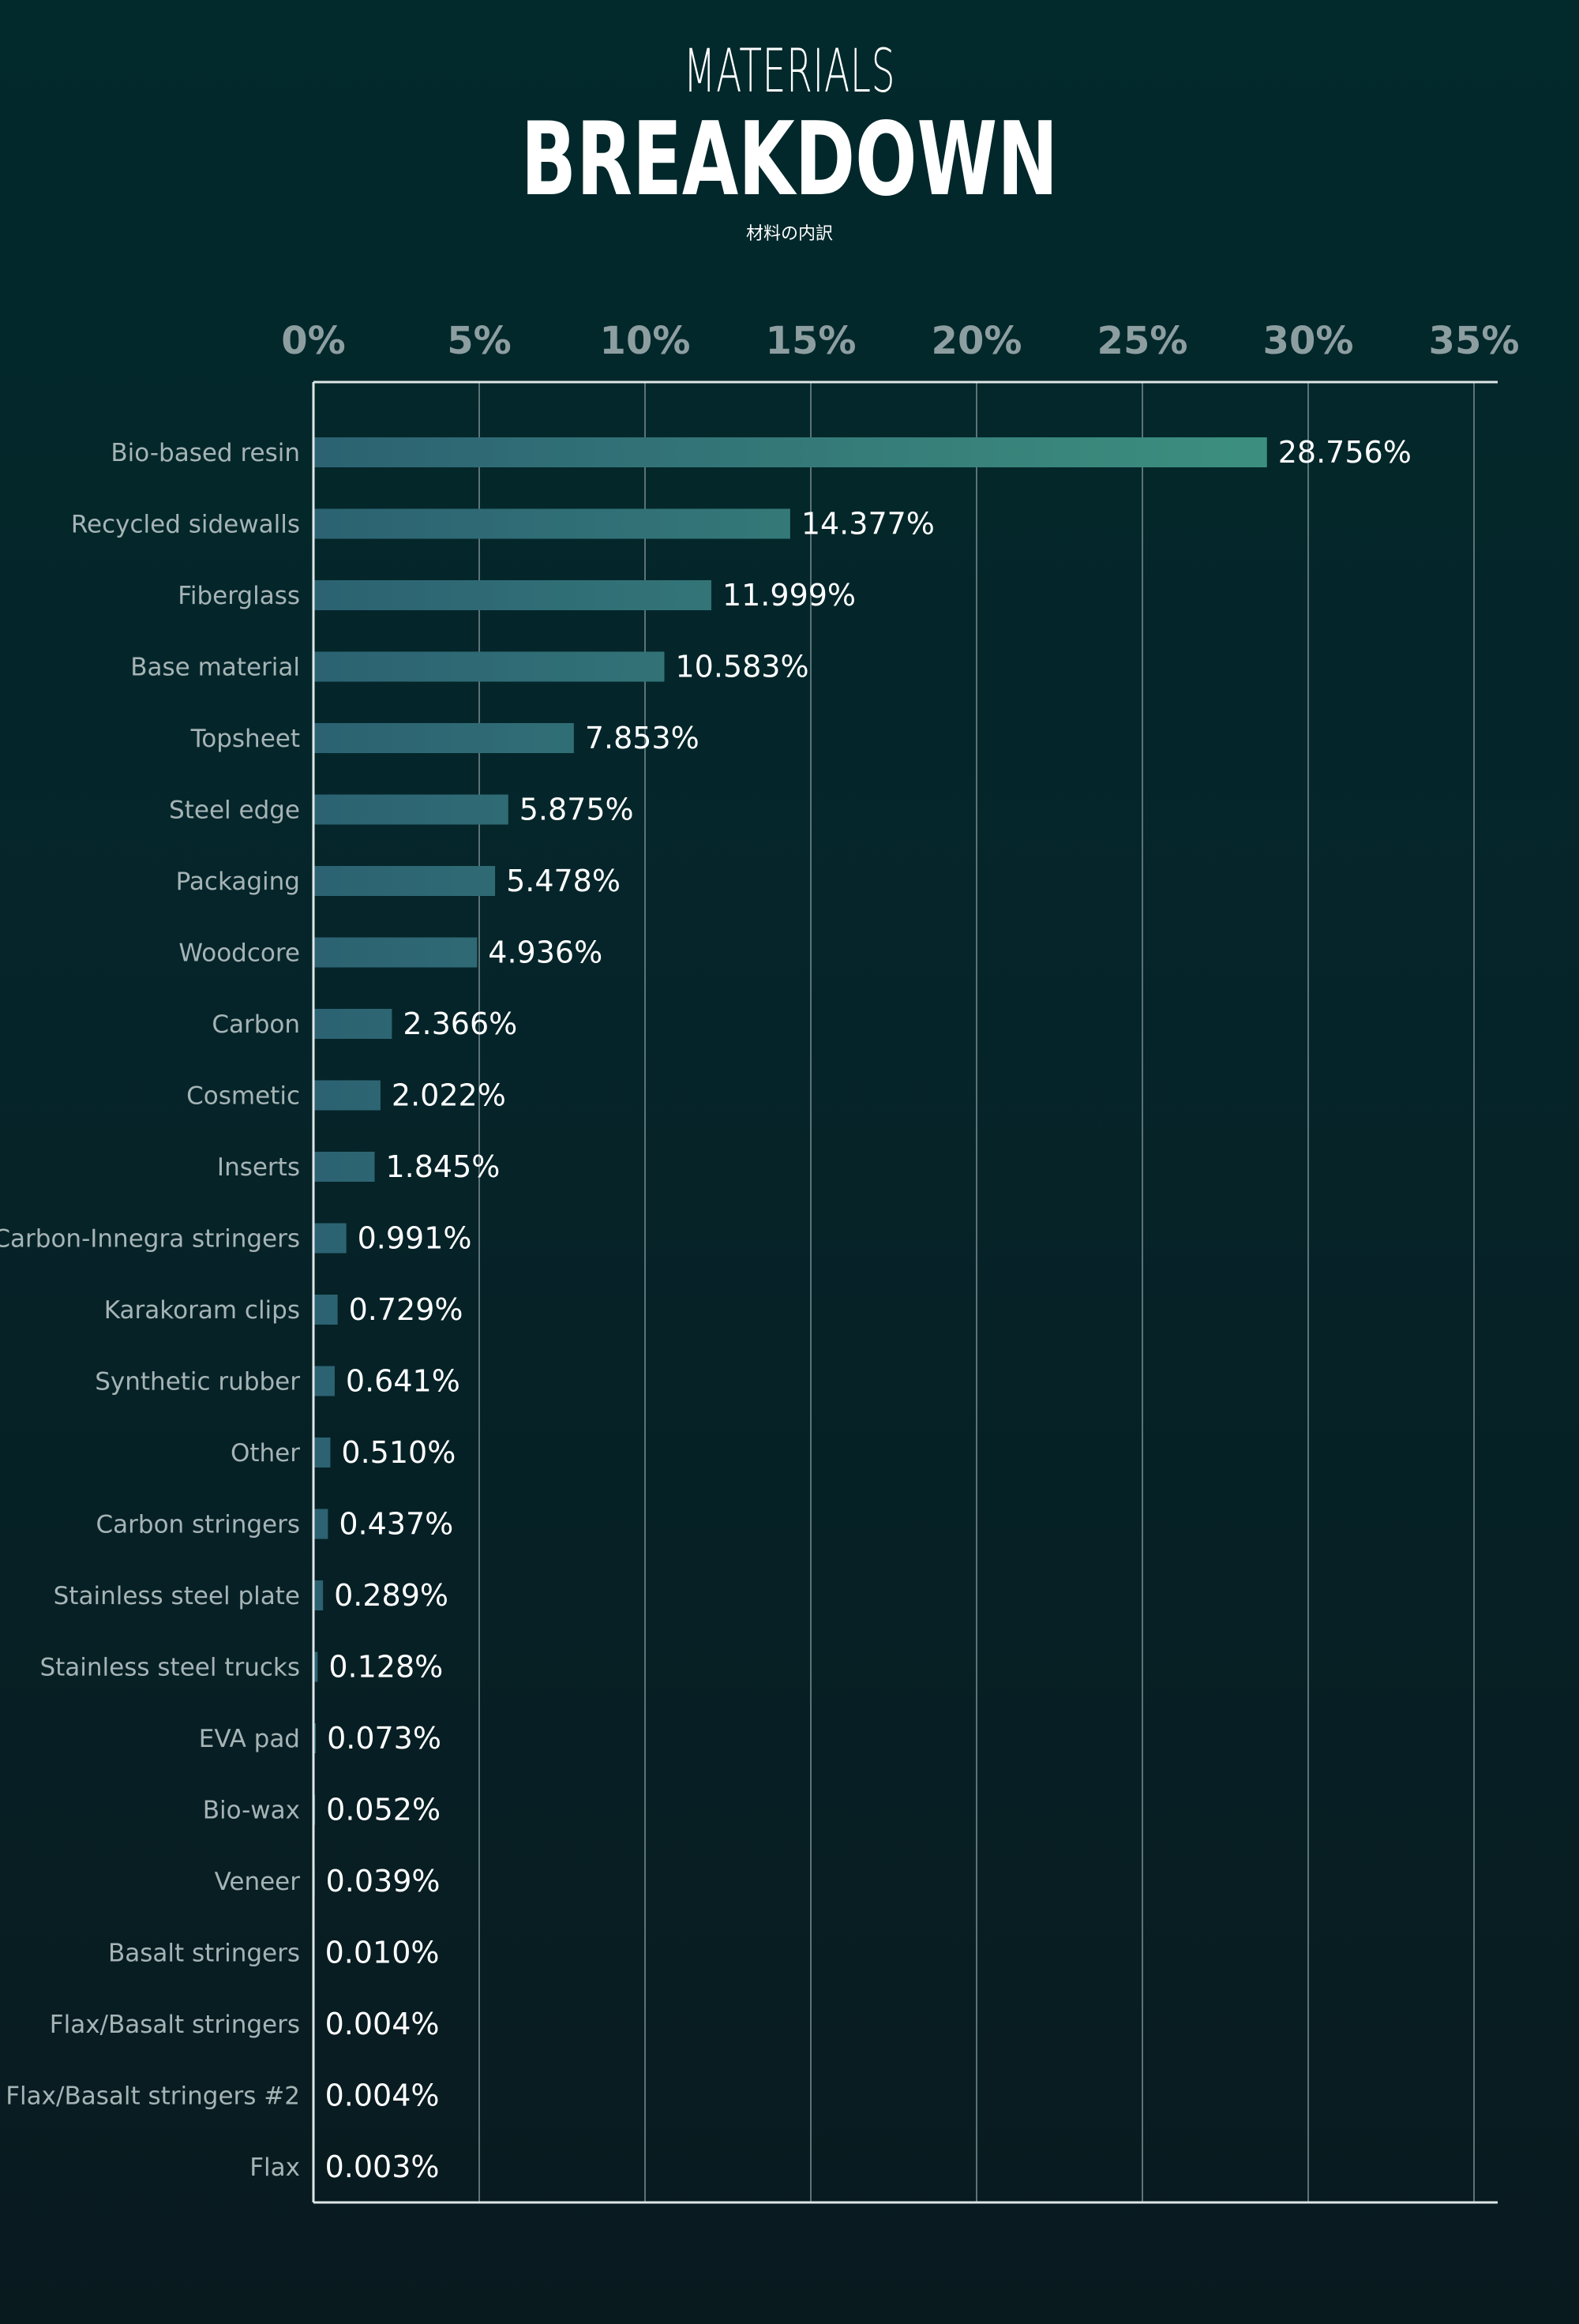 This screenshot has width=1579, height=2324. What do you see at coordinates (238, 882) in the screenshot?
I see `category-label: Packaging` at bounding box center [238, 882].